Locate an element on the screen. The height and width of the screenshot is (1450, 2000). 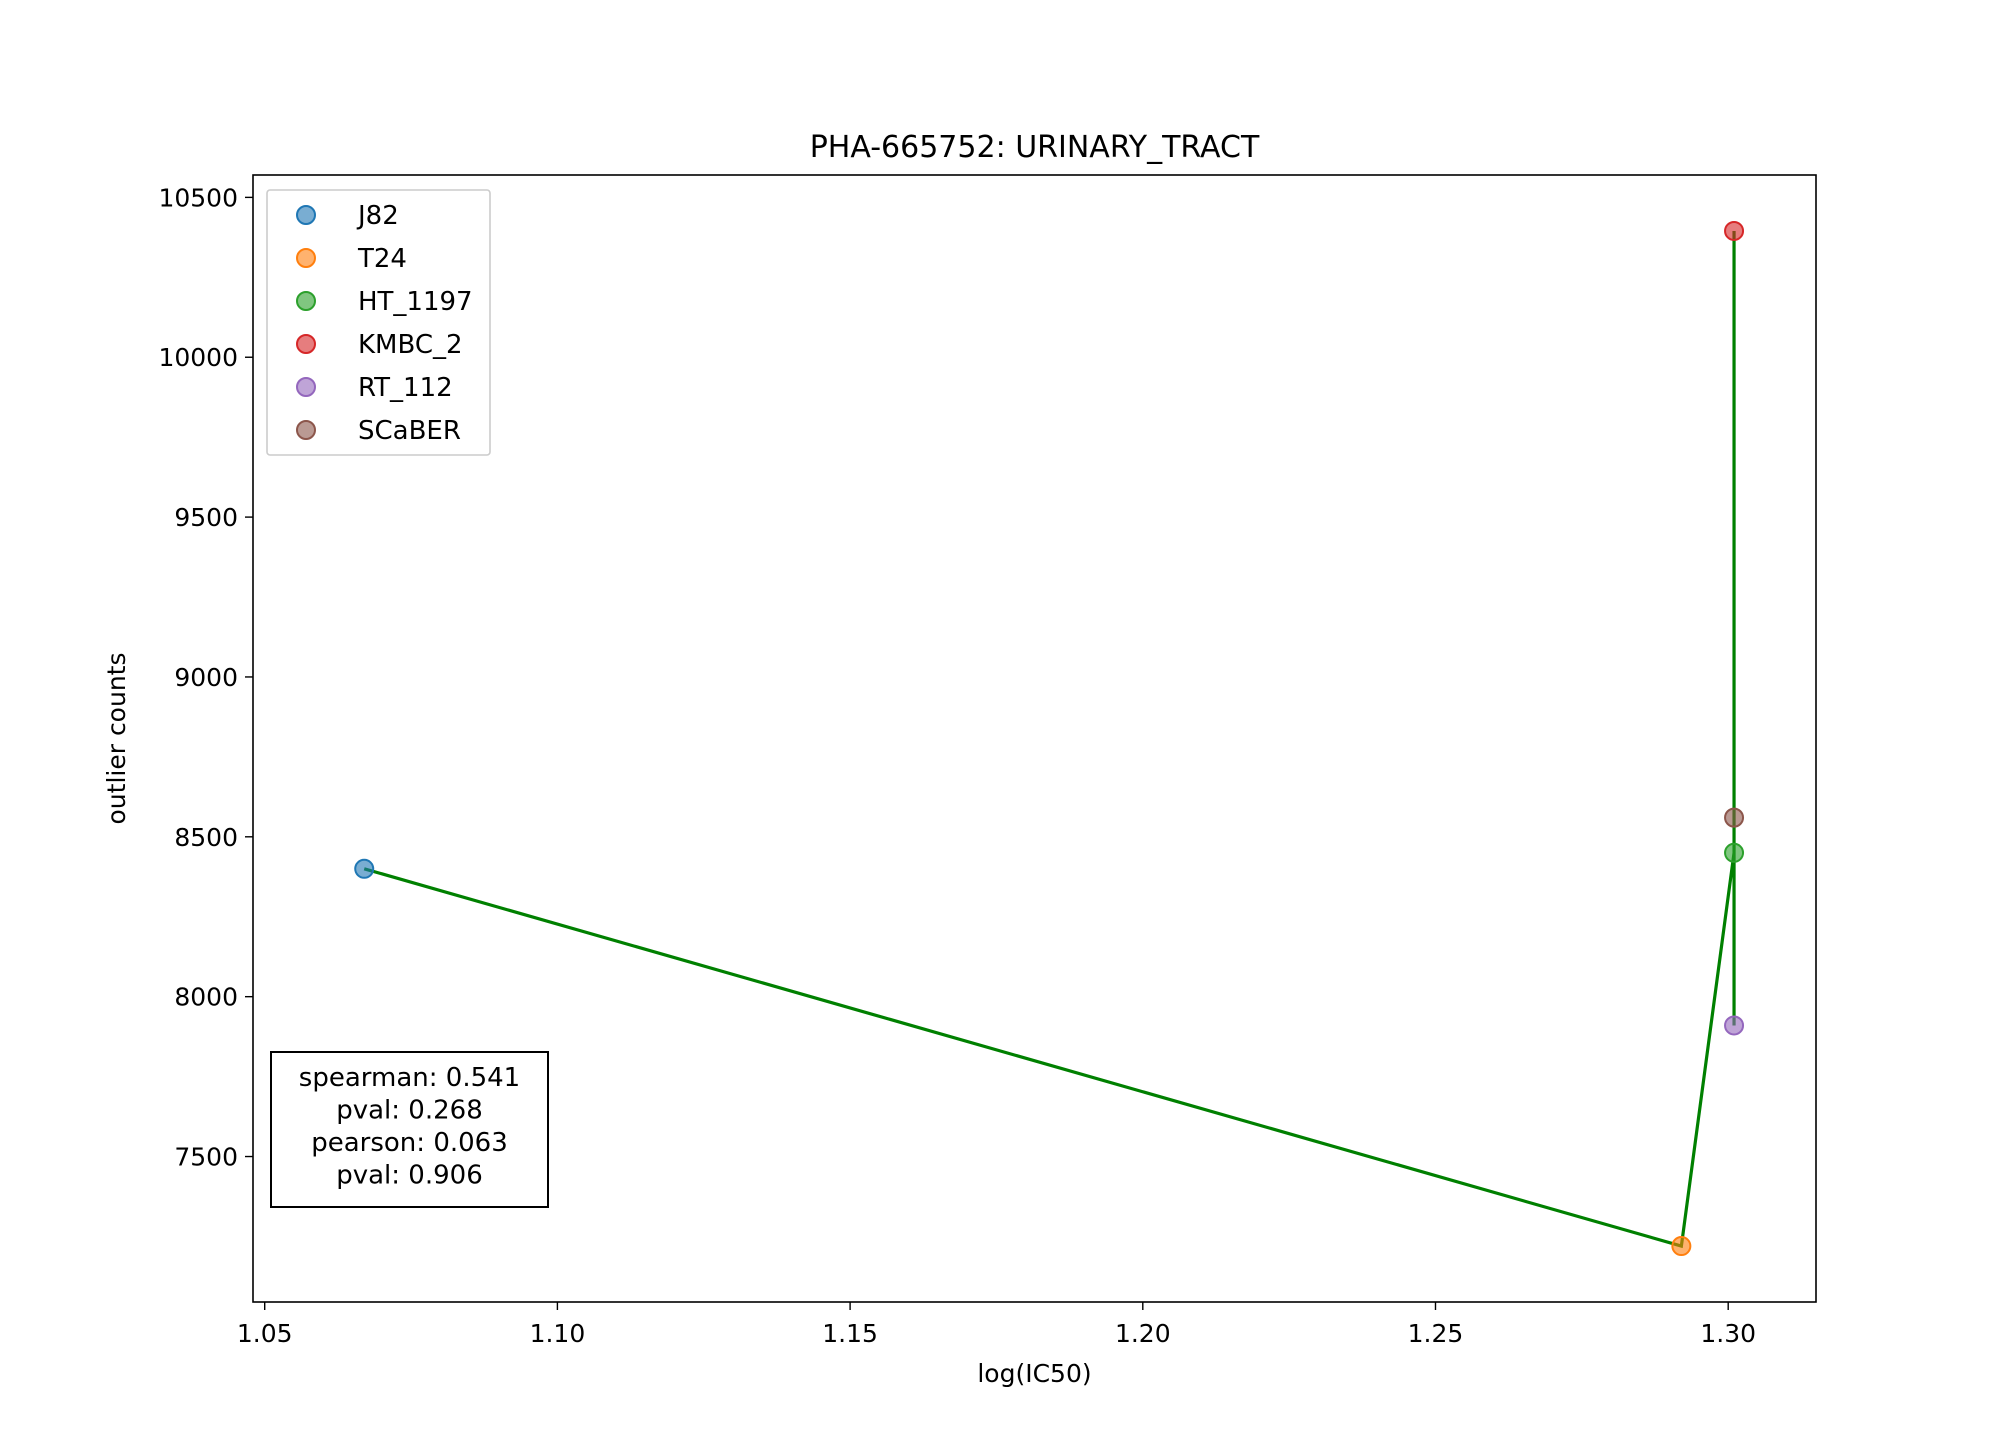
x-tick-label: 1.20 is located at coordinates (1143, 1333).